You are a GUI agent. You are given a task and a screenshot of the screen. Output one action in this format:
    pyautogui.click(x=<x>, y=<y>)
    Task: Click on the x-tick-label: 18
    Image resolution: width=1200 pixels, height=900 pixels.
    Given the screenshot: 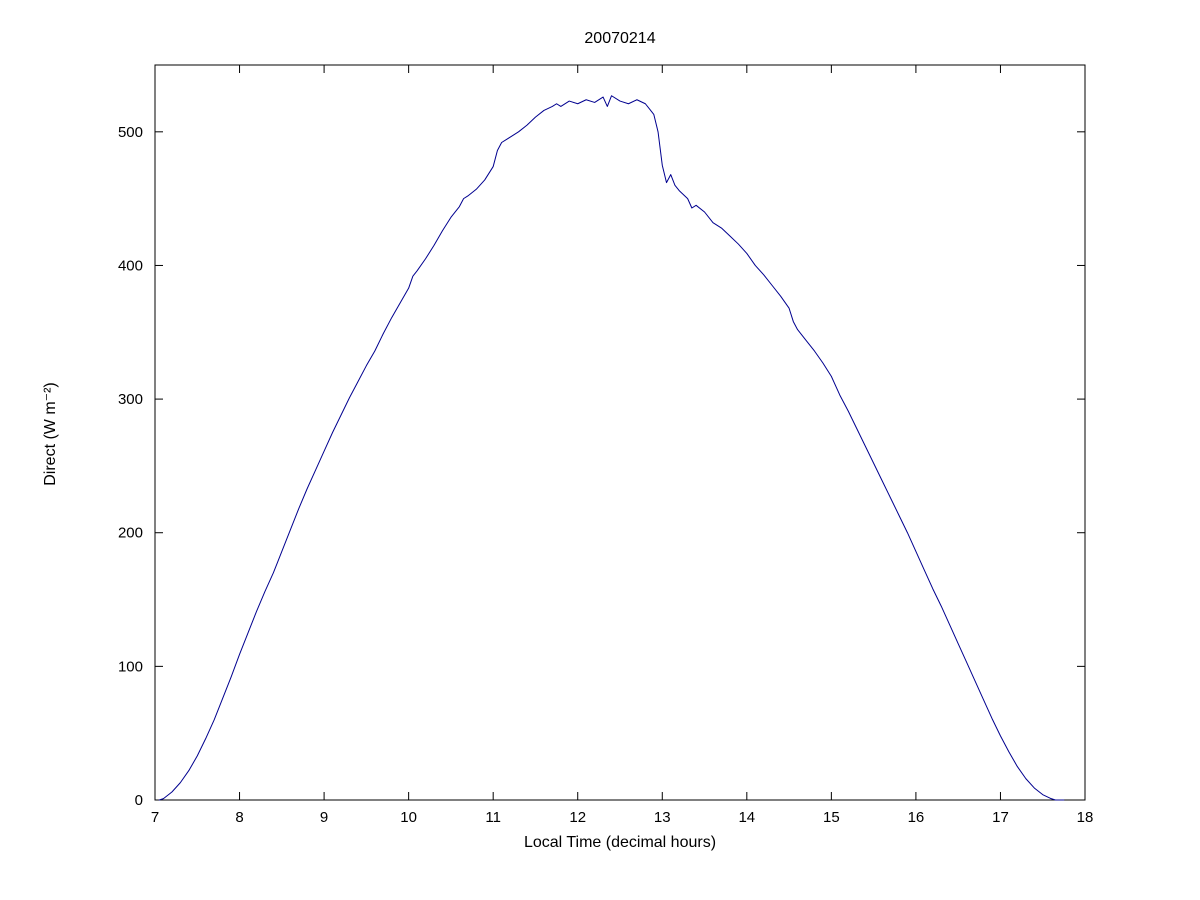 What is the action you would take?
    pyautogui.click(x=1085, y=817)
    